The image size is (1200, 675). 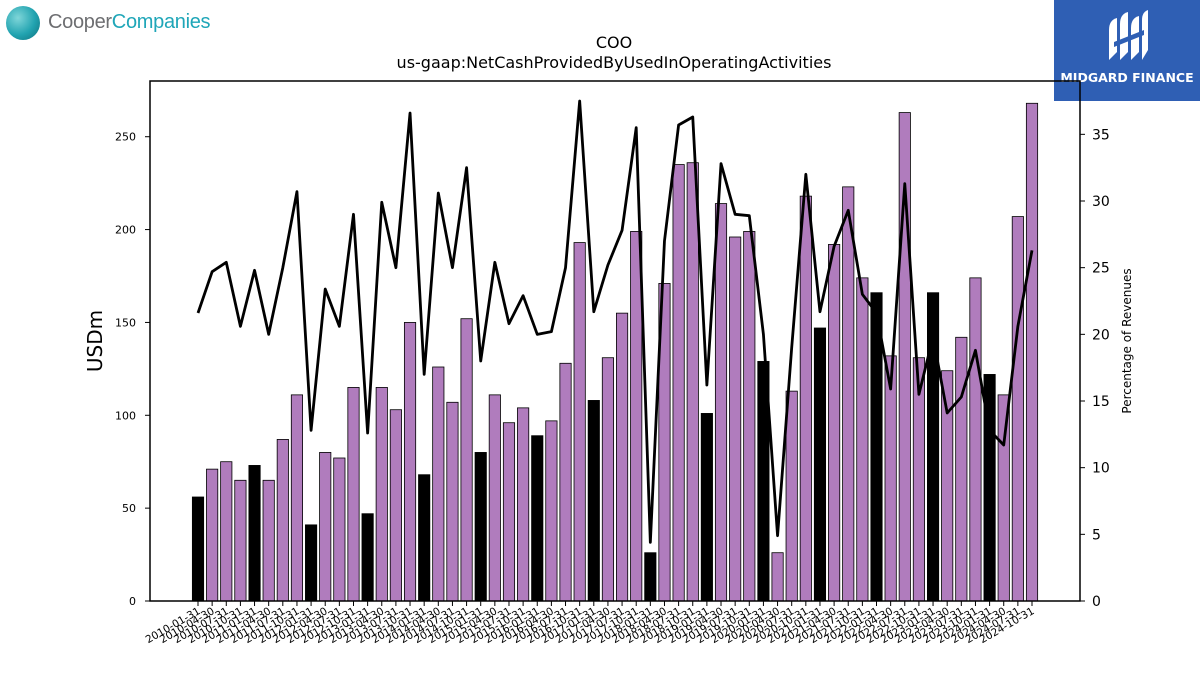 What do you see at coordinates (1101, 335) in the screenshot?
I see `y2-tick-label: 20` at bounding box center [1101, 335].